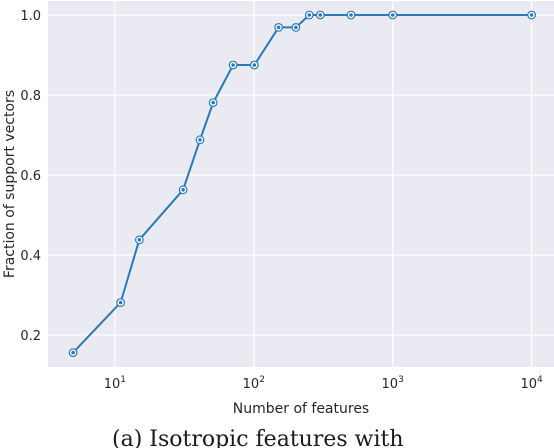  I want to click on x-tick-label: 10¹, so click(115, 383).